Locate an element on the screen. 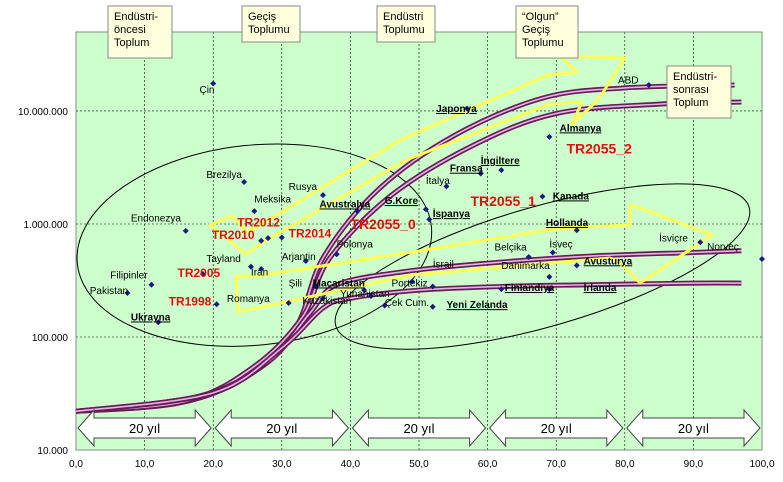 This screenshot has width=783, height=482. y-tick-label: 1.000.000 is located at coordinates (46, 225).